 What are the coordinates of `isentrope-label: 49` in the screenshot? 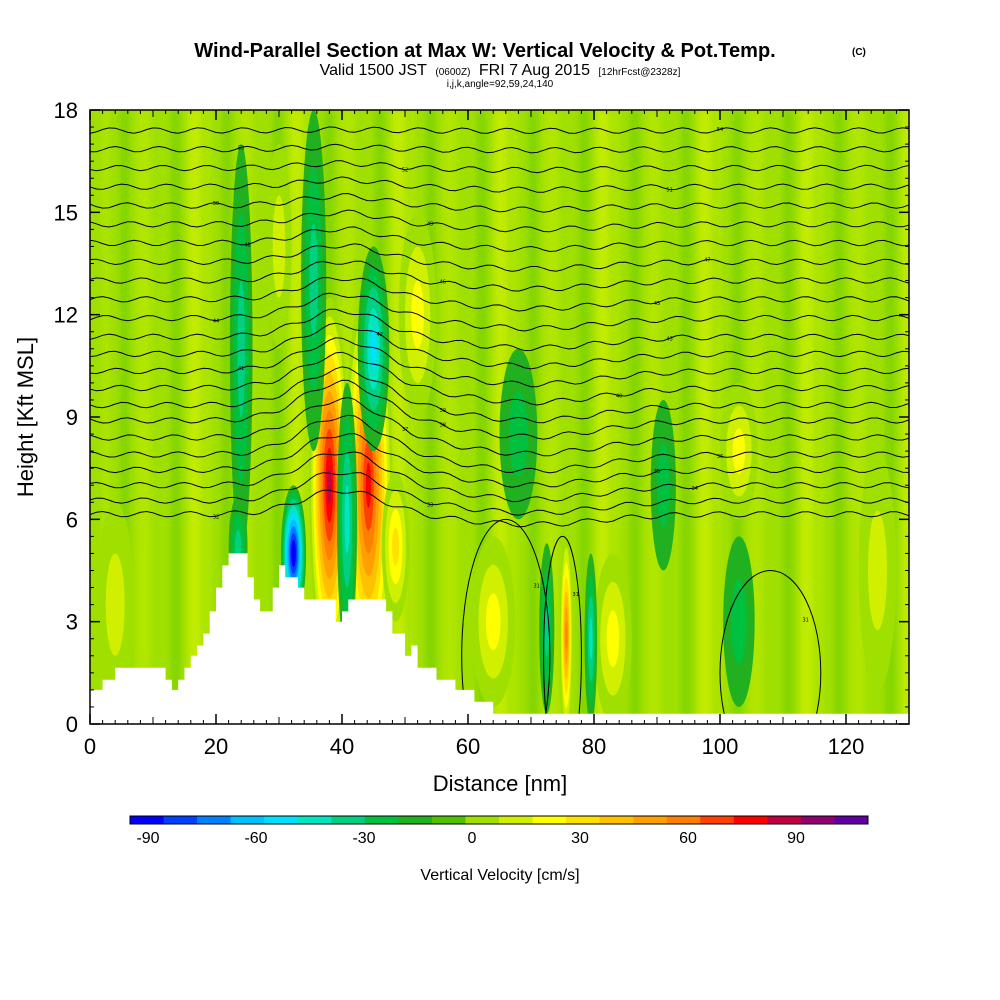 It's located at (430, 225).